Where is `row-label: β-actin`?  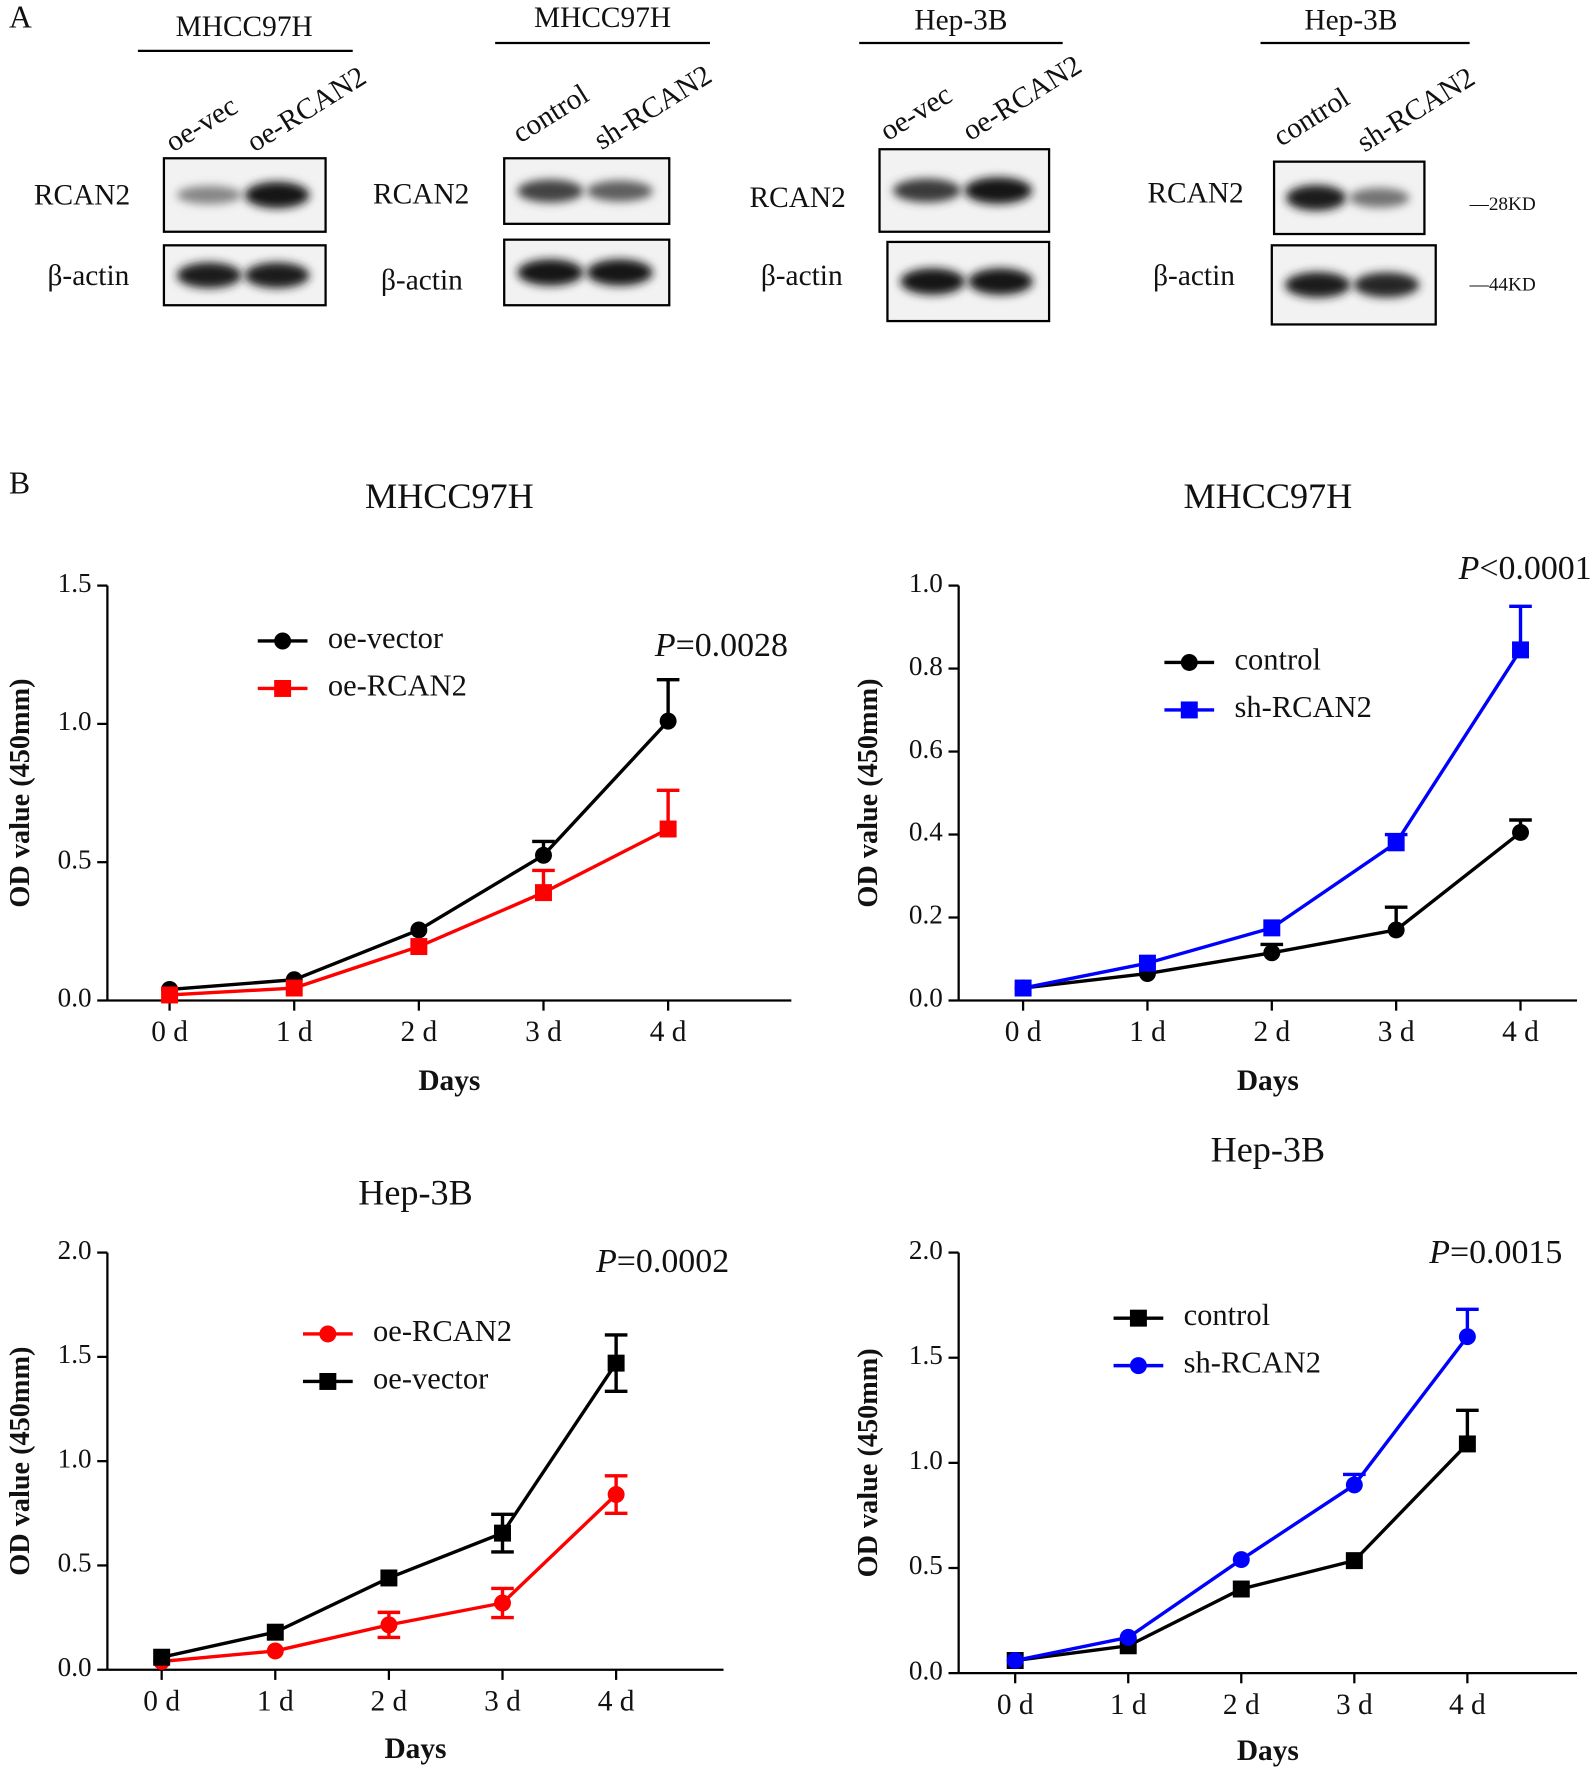
row-label: β-actin is located at coordinates (802, 276).